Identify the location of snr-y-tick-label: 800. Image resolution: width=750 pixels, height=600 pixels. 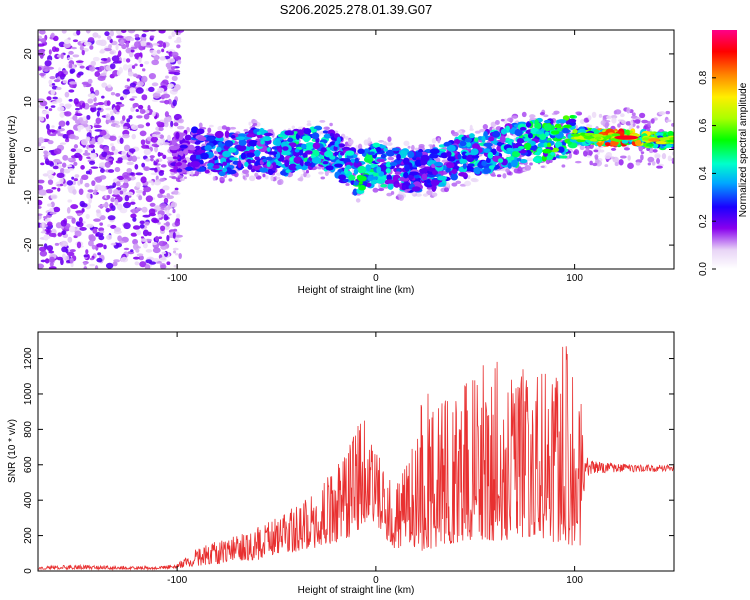
(28, 429).